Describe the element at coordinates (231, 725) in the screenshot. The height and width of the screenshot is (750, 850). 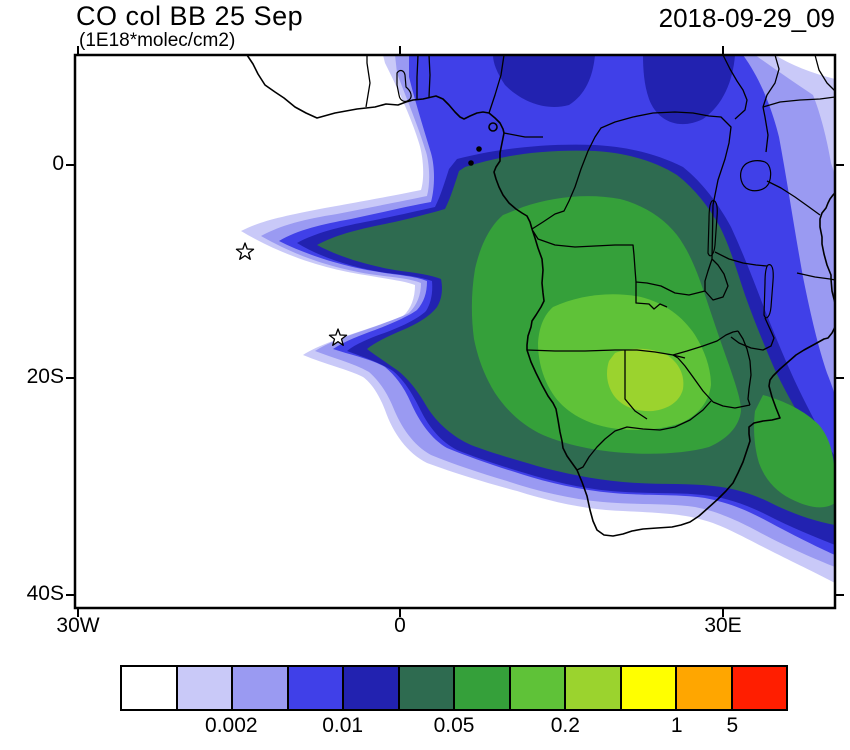
I see `colorbar-tick-label: 0.002` at that location.